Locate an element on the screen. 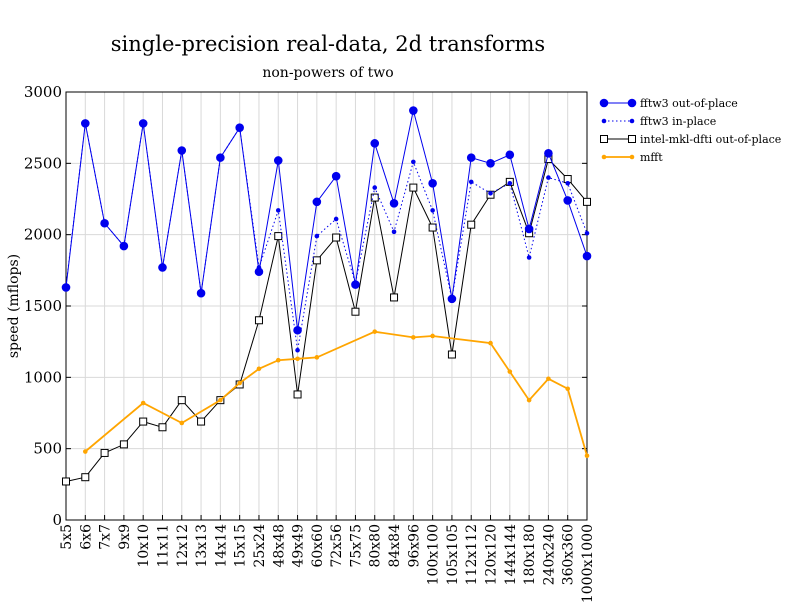 This screenshot has width=792, height=612. x-tick-label: 180x180 is located at coordinates (530, 554).